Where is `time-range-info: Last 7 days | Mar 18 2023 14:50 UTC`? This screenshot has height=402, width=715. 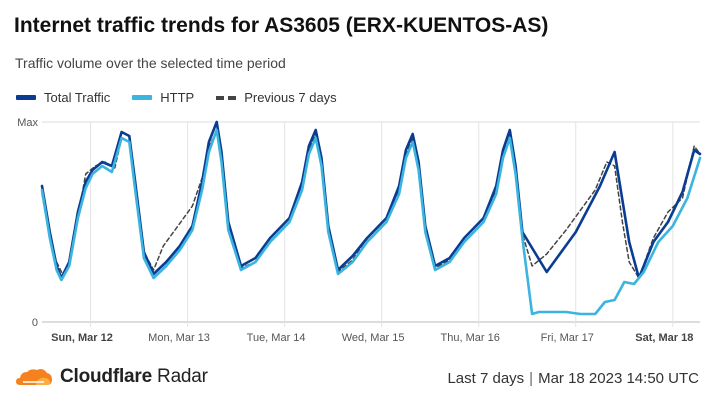 time-range-info: Last 7 days | Mar 18 2023 14:50 UTC is located at coordinates (573, 378).